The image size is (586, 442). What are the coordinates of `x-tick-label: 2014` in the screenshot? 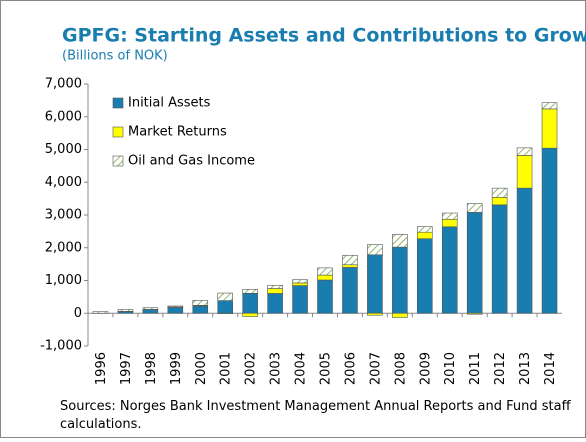 It's located at (550, 368).